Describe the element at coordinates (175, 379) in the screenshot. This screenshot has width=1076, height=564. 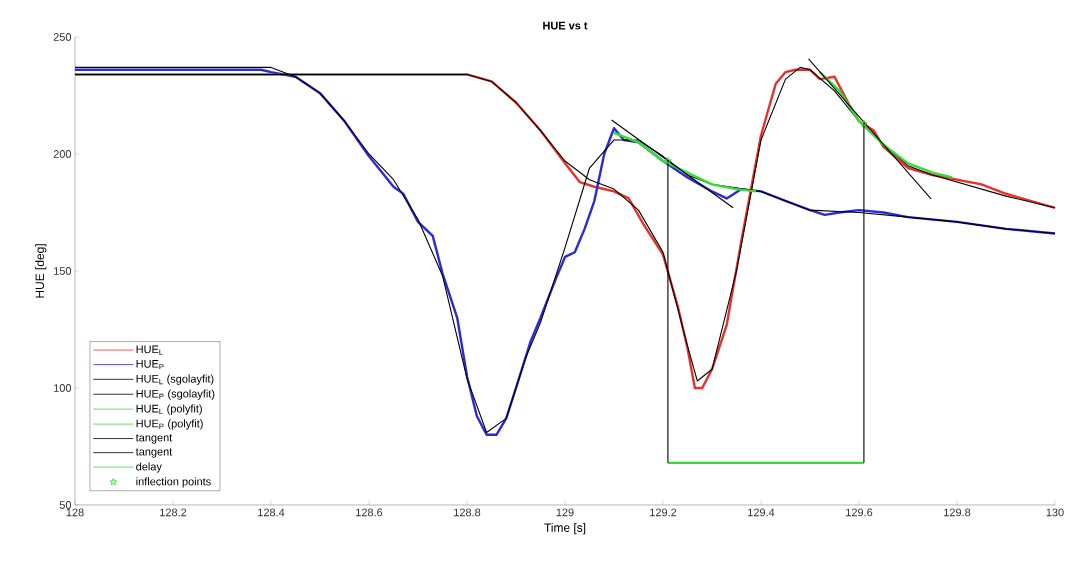
I see `legend-label: HUE$_{L}$ (sgolayfit)` at that location.